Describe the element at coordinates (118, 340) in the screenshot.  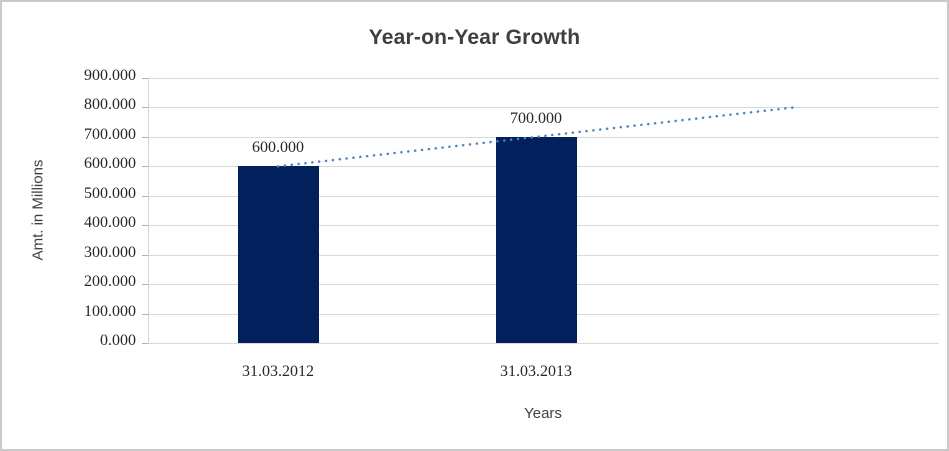
I see `y-tick-label: 0.000` at that location.